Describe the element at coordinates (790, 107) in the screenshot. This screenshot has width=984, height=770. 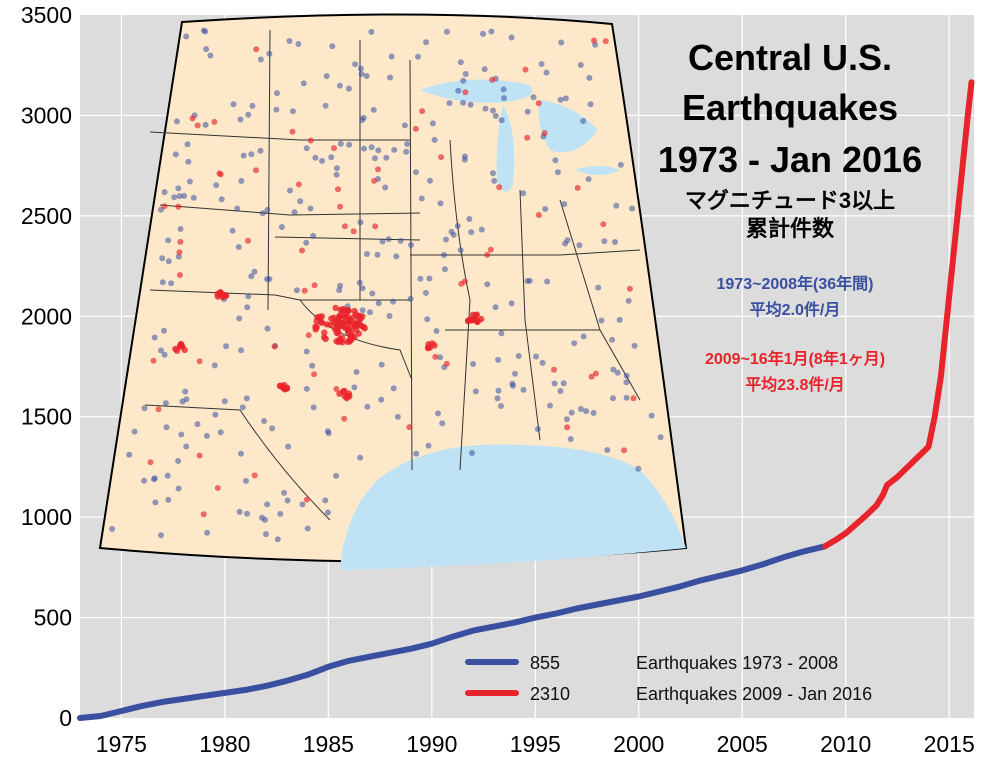
I see `title-line-2: Earthquakes` at that location.